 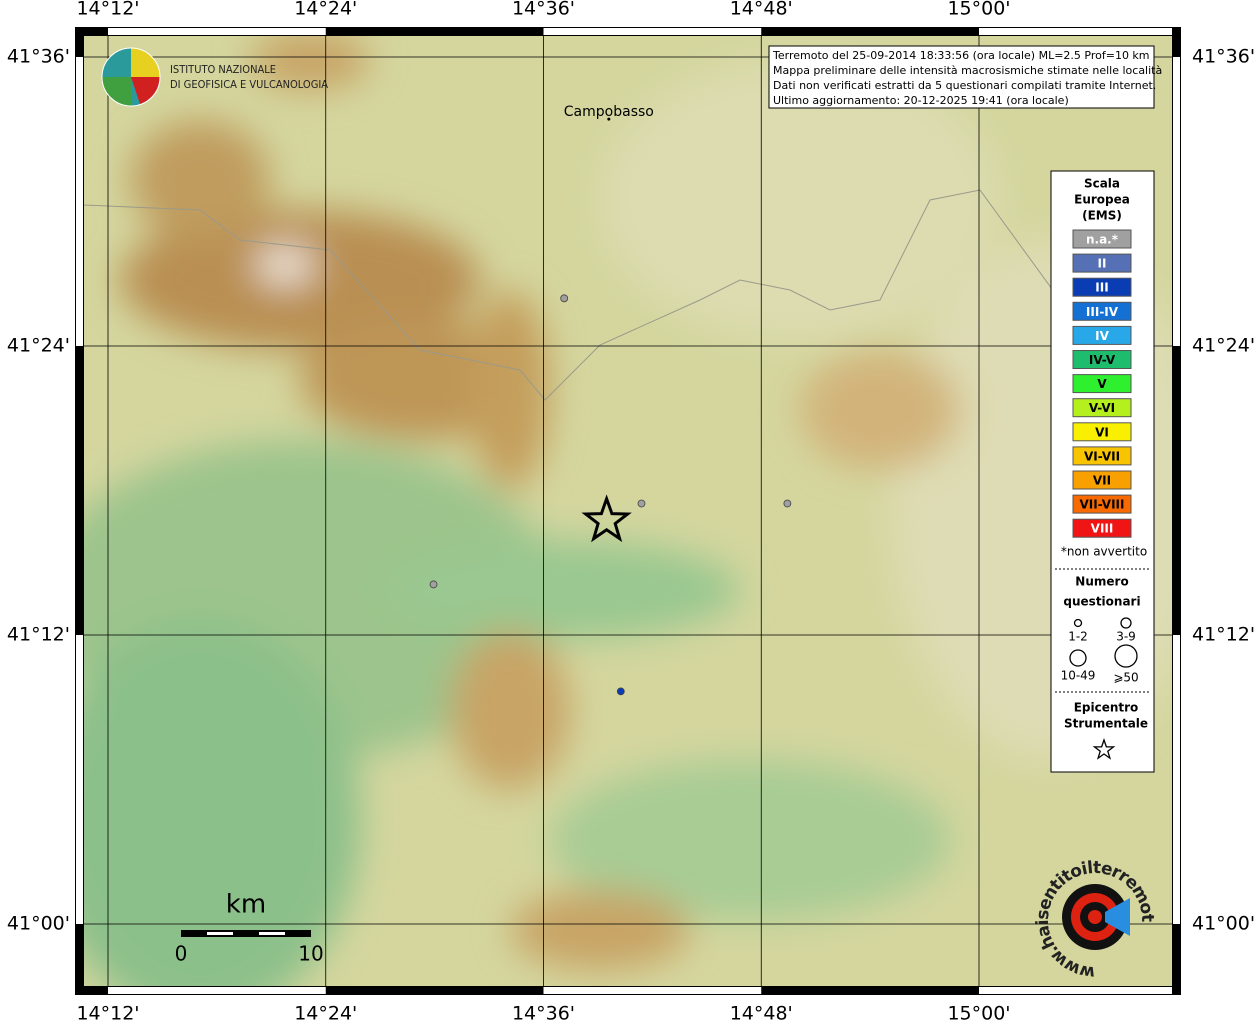 I want to click on legend-label: II, so click(x=1102, y=264).